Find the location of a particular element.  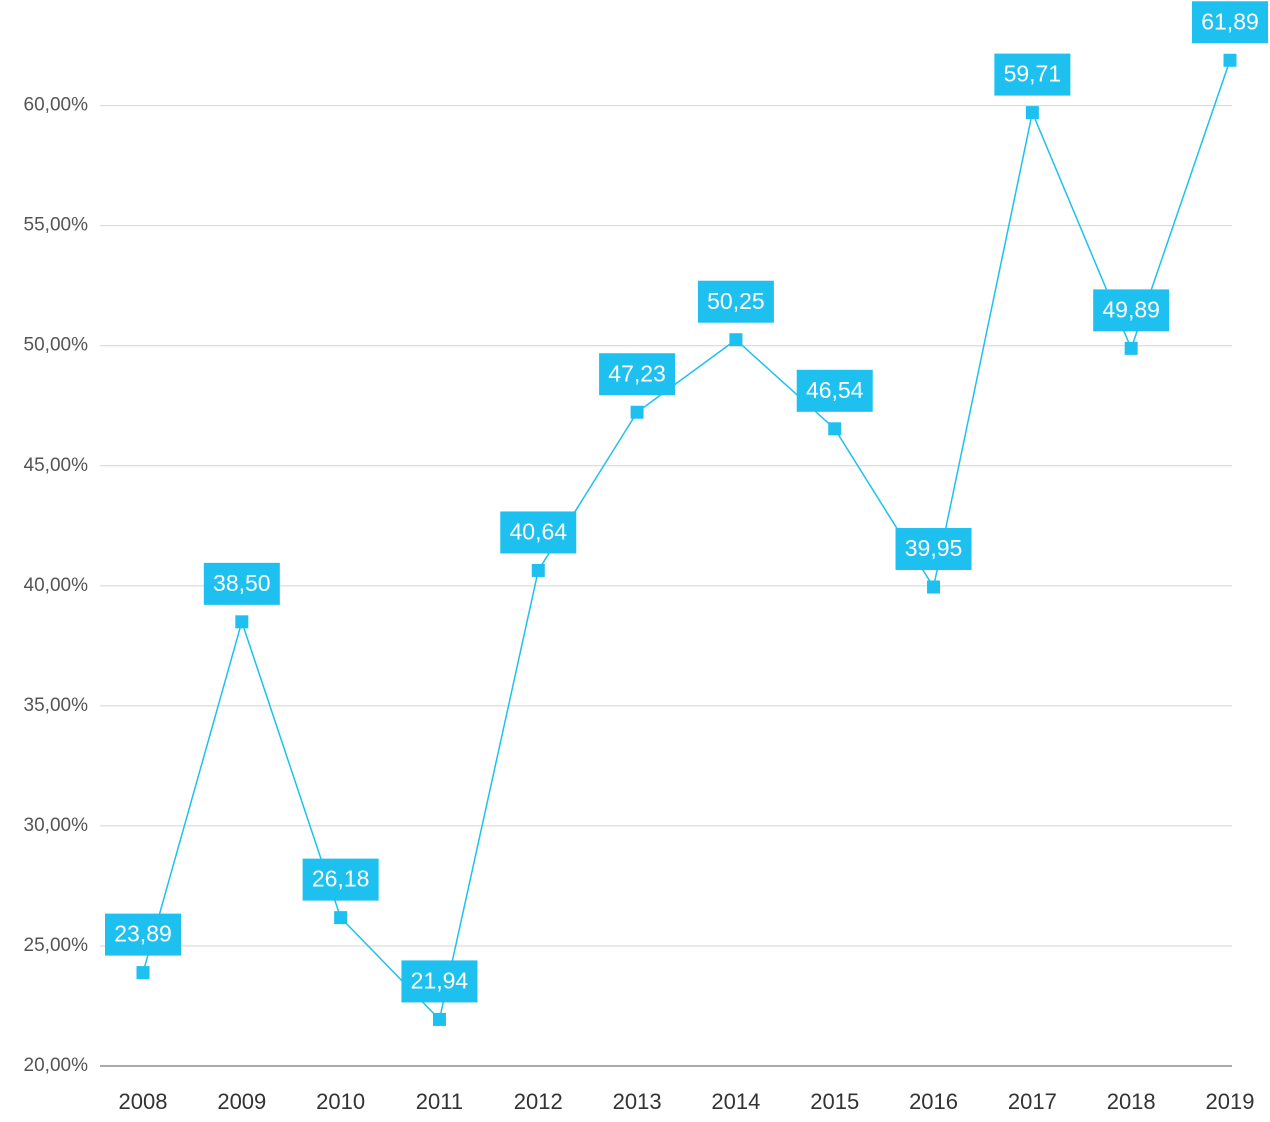

y-tick-label: 35,00% is located at coordinates (56, 705).